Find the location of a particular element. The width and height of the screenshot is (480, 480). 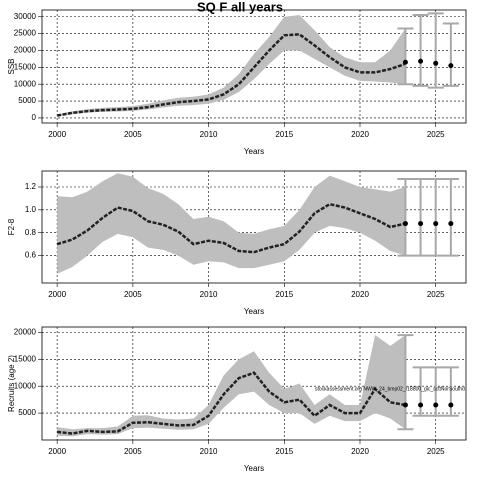

y-tick-label: 0.6 is located at coordinates (31, 255).